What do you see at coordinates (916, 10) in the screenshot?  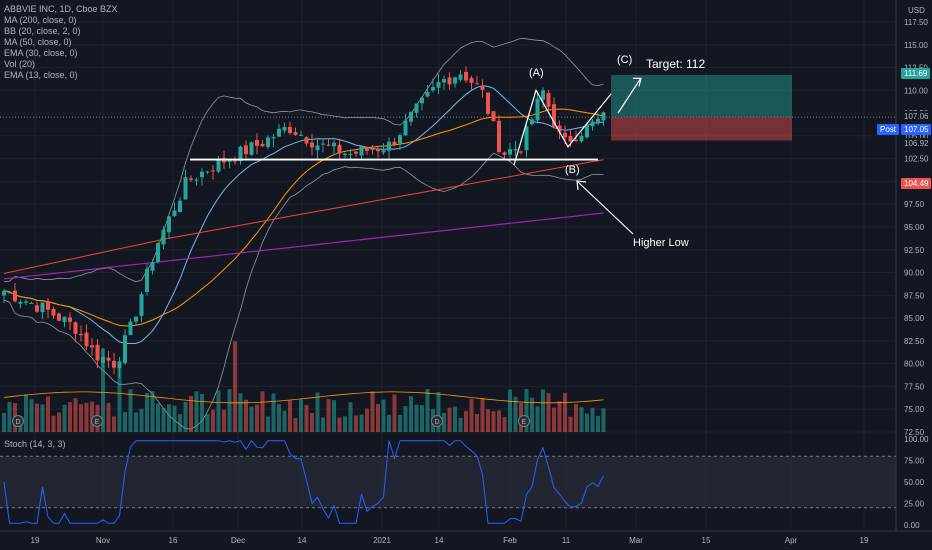 I see `currency-label: USD` at bounding box center [916, 10].